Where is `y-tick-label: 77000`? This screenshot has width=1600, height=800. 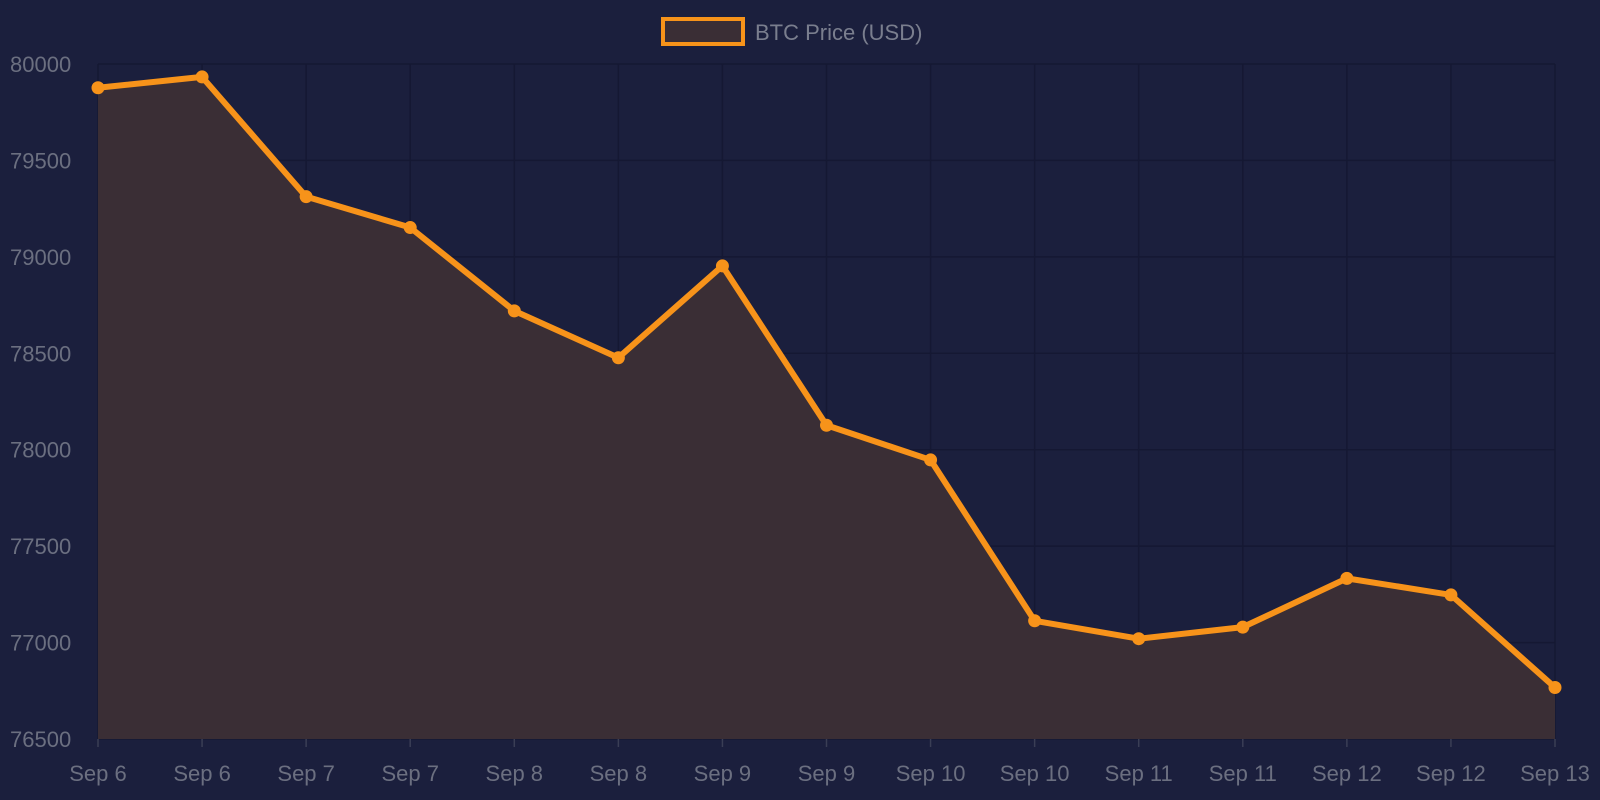
y-tick-label: 77000 is located at coordinates (40, 643).